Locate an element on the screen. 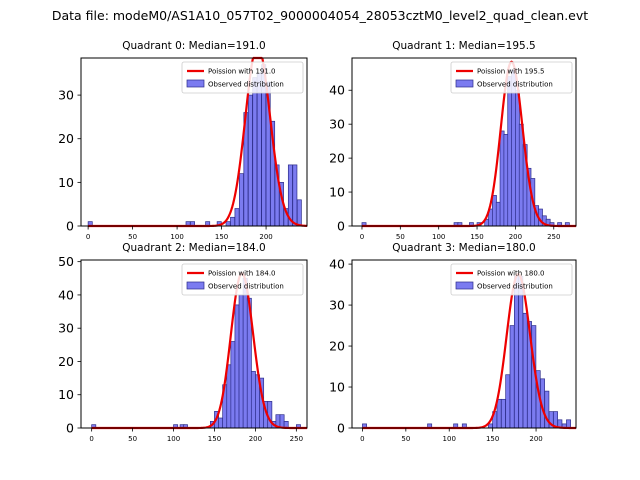 This screenshot has height=480, width=640. legend-label-poisson: Poission with 184.0 is located at coordinates (242, 274).